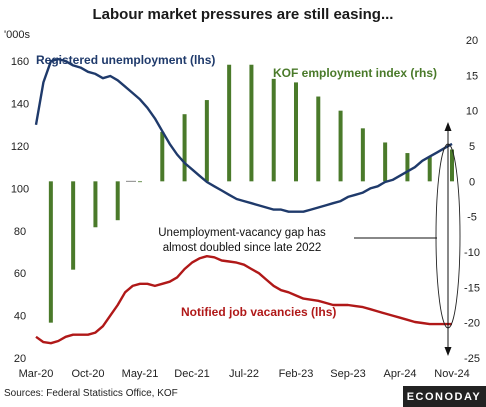  I want to click on left-tick-label: 140, so click(20, 105).